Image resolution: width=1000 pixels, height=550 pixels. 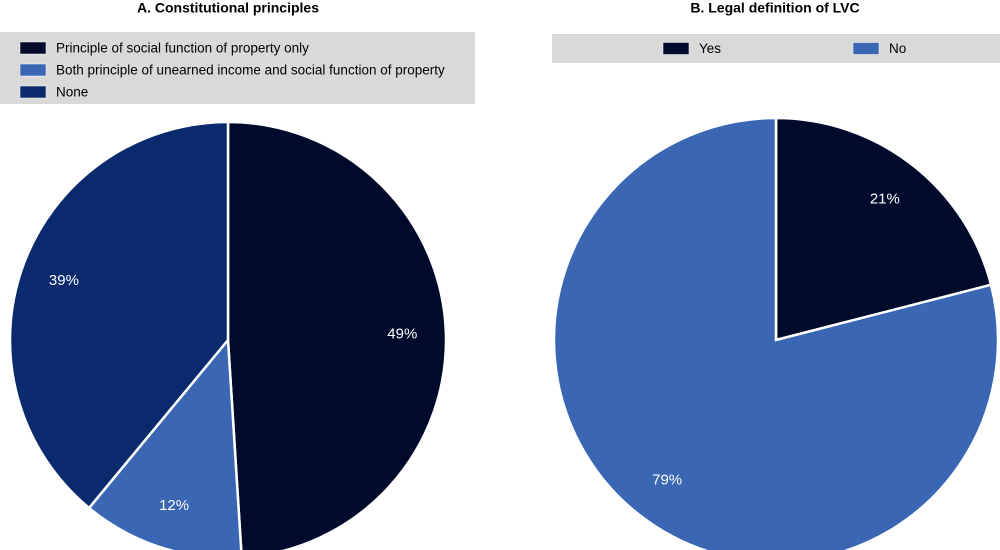 What do you see at coordinates (402, 333) in the screenshot?
I see `slice-label: 49%` at bounding box center [402, 333].